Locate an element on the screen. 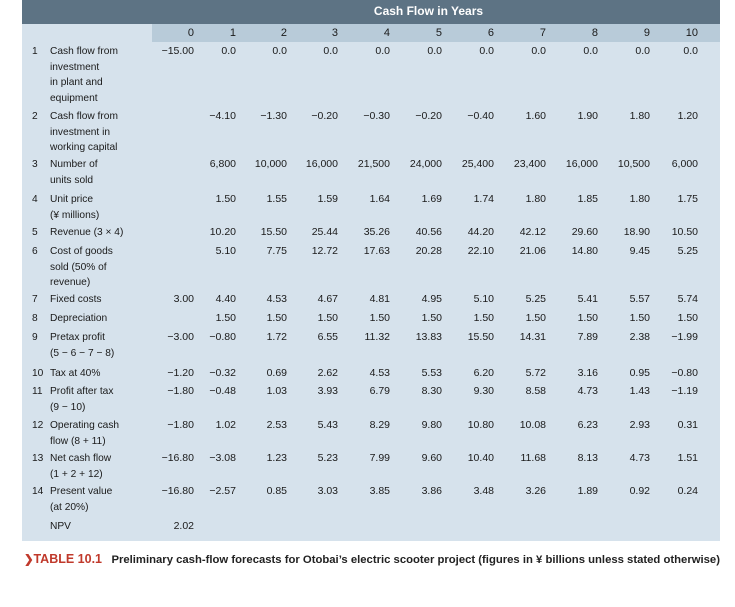 The width and height of the screenshot is (735, 607). table-cell: 4.73 is located at coordinates (639, 458).